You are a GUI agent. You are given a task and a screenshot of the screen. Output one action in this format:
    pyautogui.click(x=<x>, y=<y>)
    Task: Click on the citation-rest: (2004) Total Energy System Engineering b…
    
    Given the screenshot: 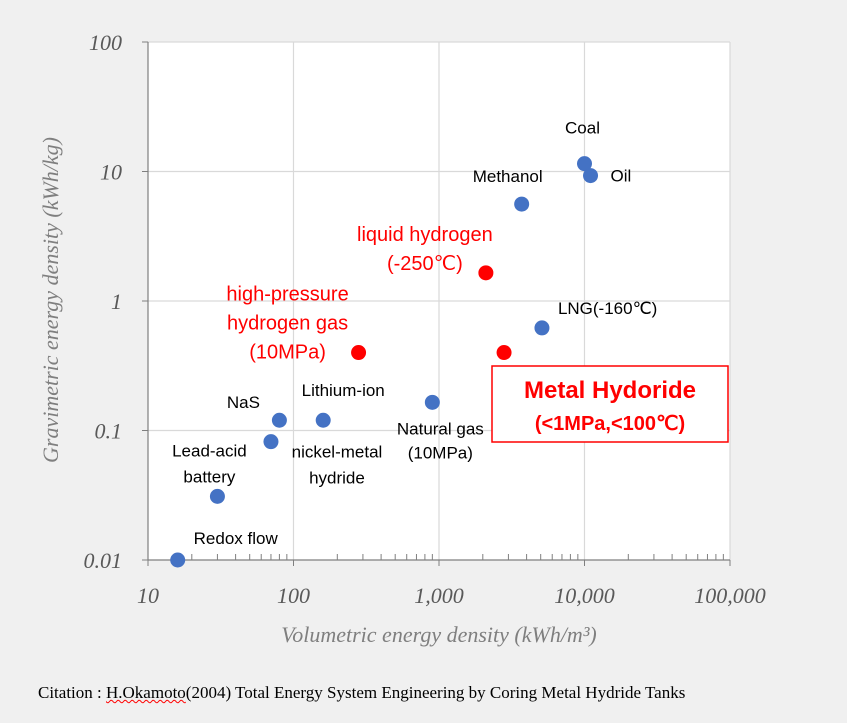 What is the action you would take?
    pyautogui.click(x=435, y=692)
    